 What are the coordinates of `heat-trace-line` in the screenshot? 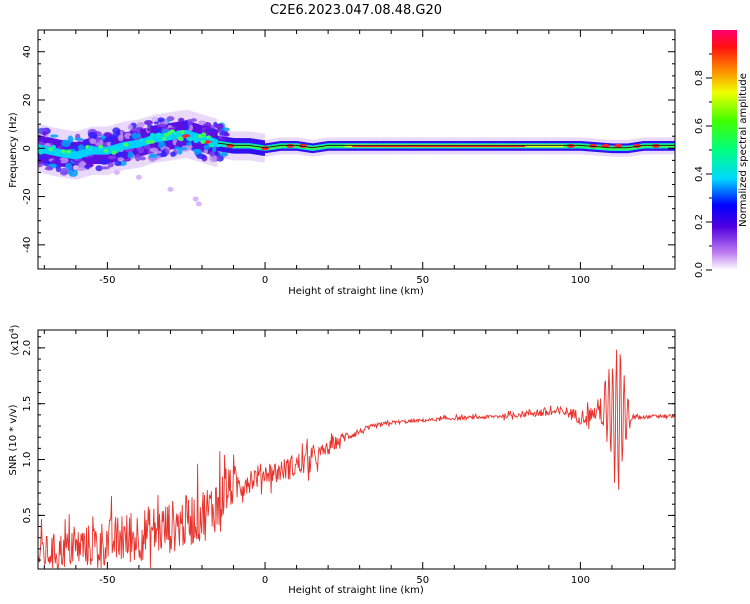 It's located at (446, 145).